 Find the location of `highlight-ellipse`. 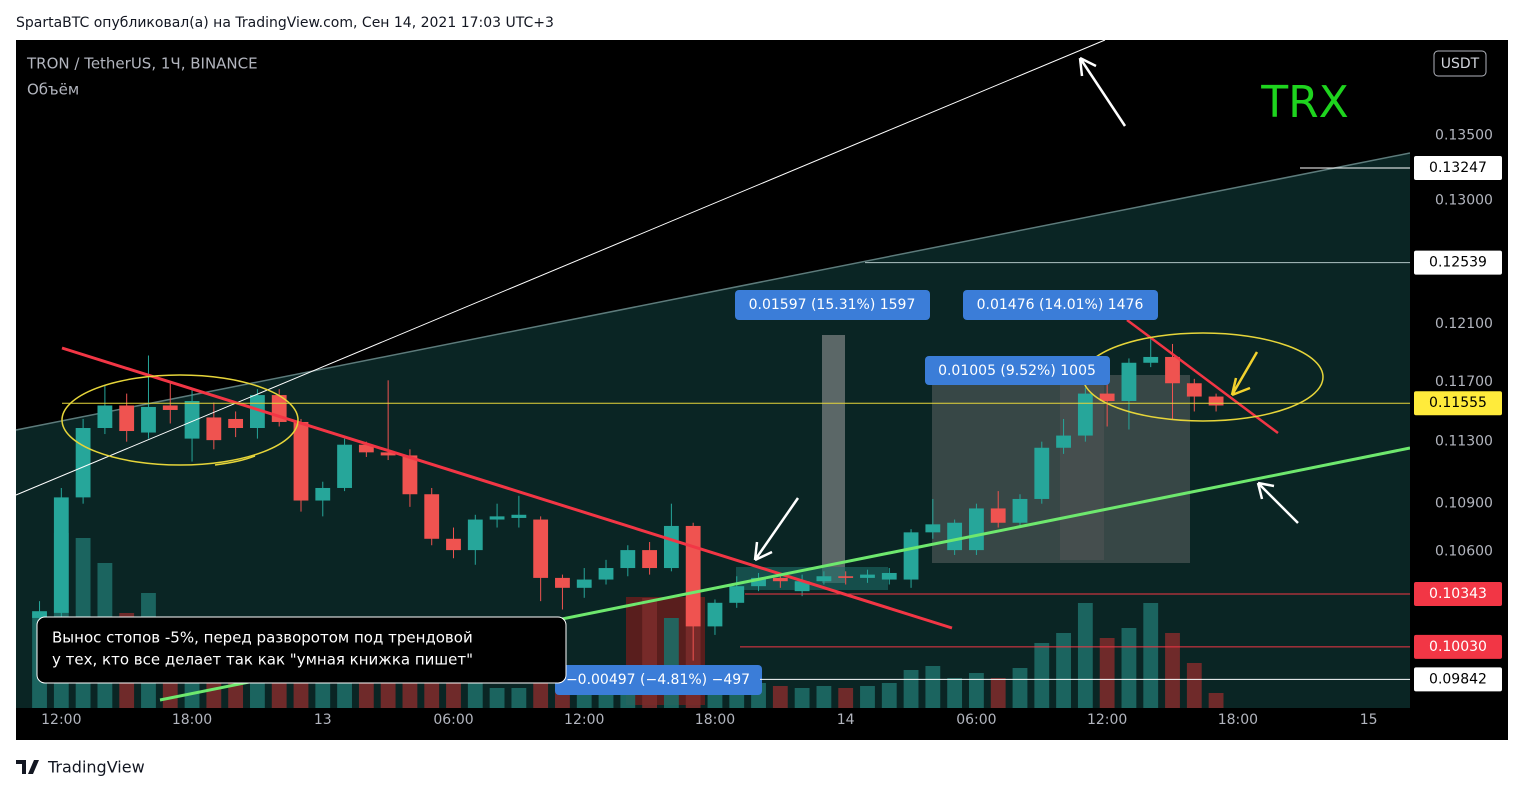

highlight-ellipse is located at coordinates (180, 420).